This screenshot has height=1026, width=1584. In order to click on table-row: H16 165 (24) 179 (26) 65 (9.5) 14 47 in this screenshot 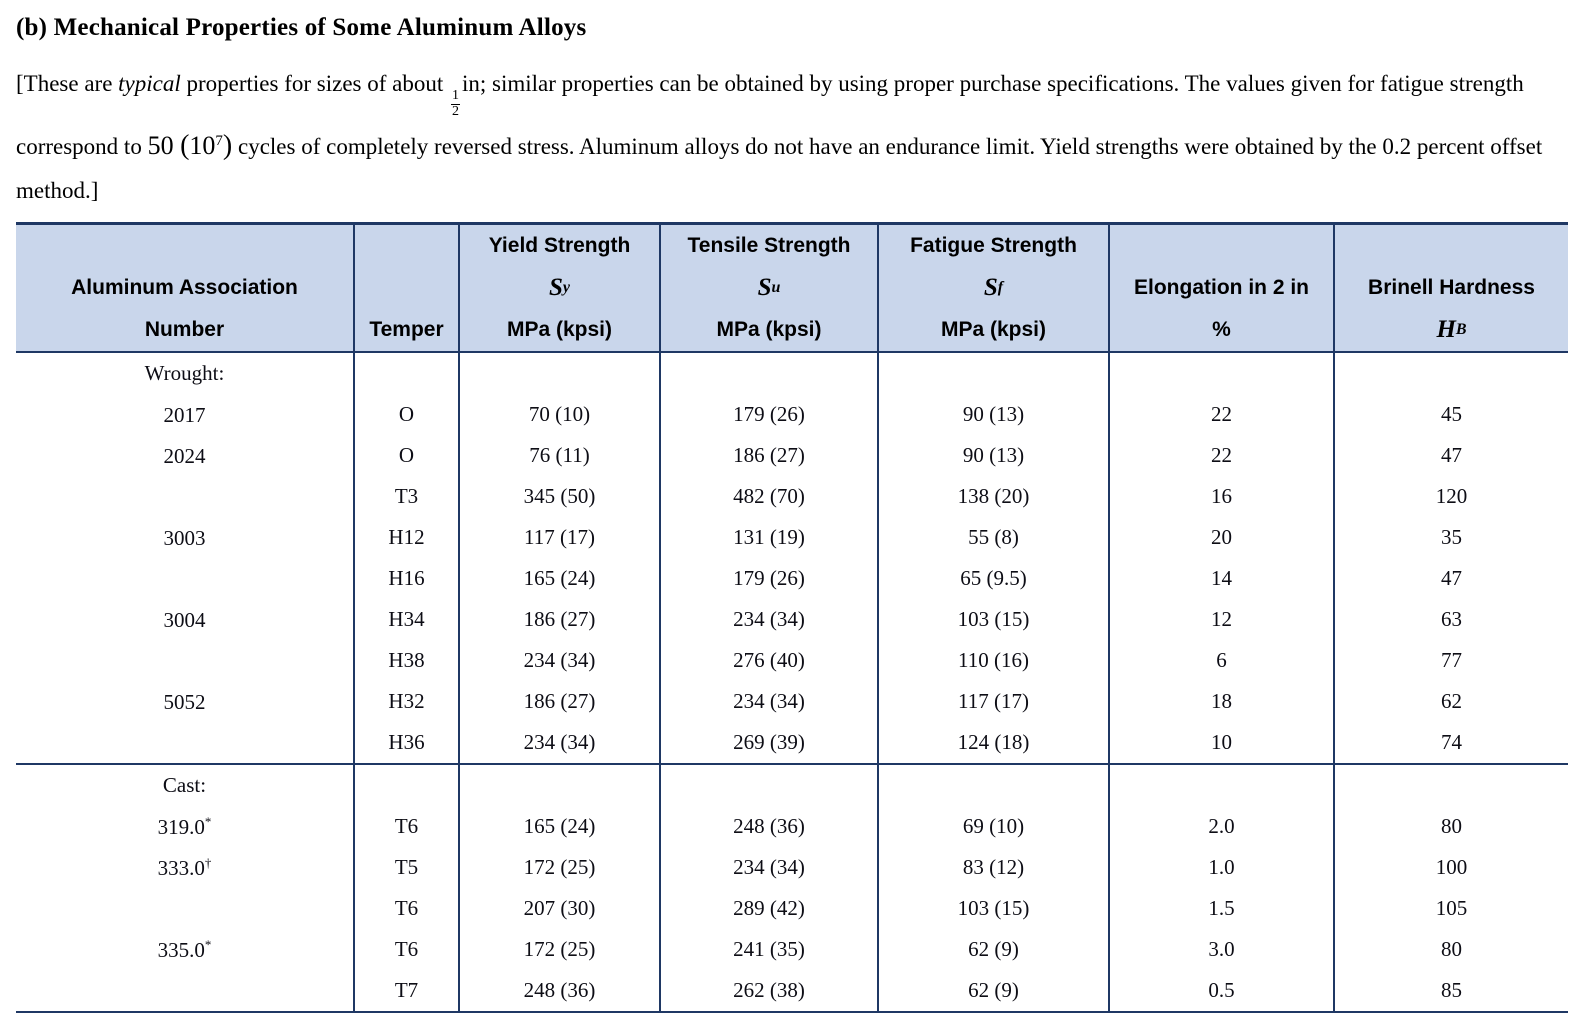, I will do `click(792, 579)`.